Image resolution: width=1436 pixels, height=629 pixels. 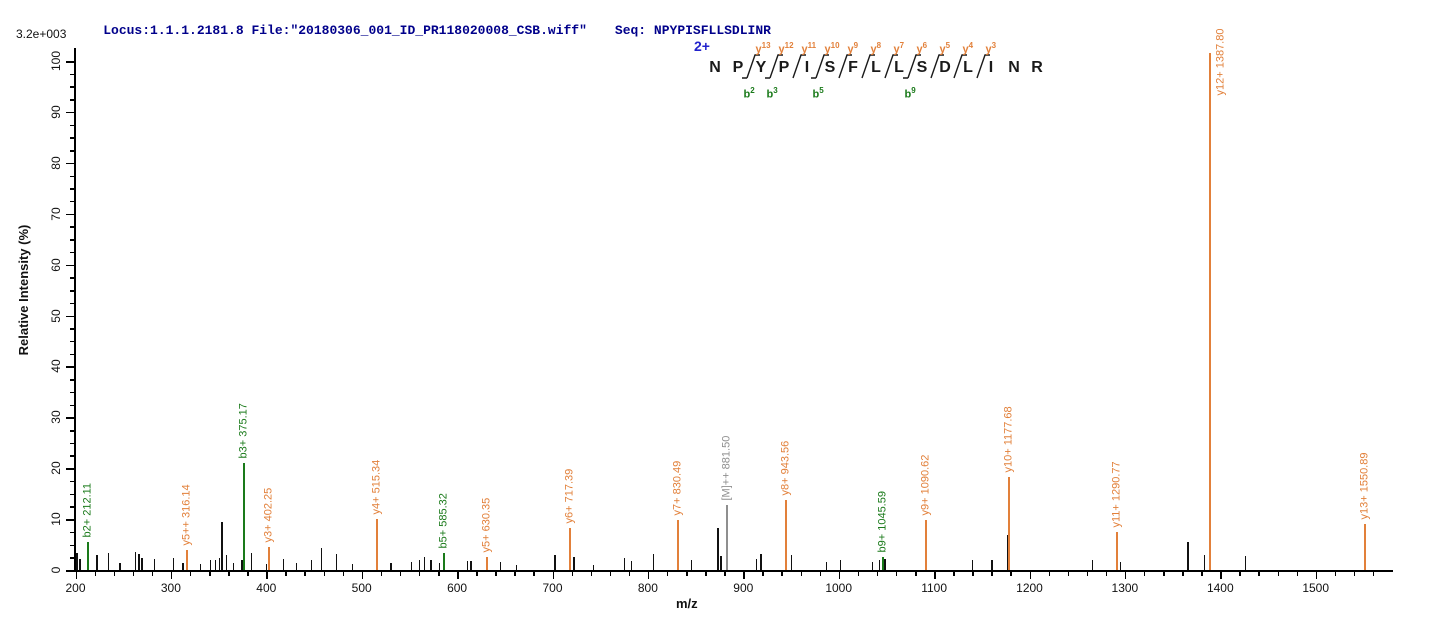 What do you see at coordinates (23, 290) in the screenshot?
I see `y-axis-title: Relative Intensity (%)` at bounding box center [23, 290].